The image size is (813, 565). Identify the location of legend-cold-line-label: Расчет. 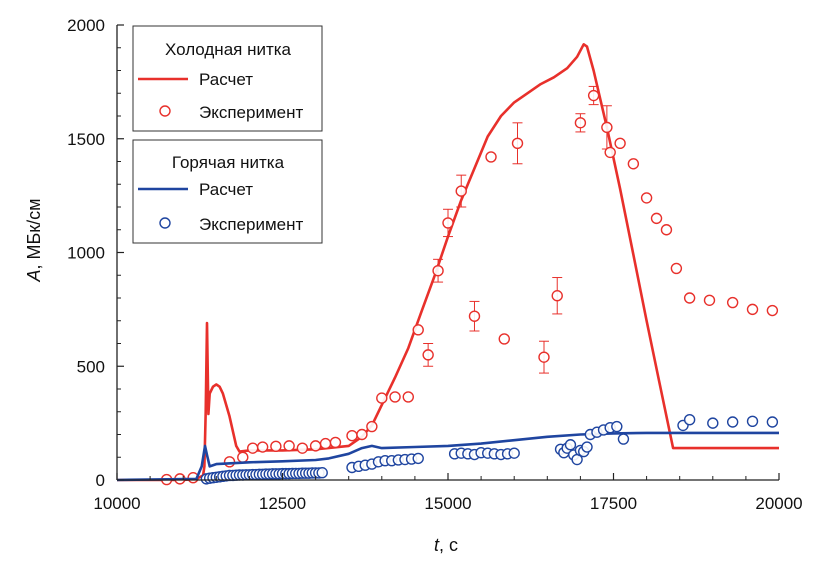
(226, 79).